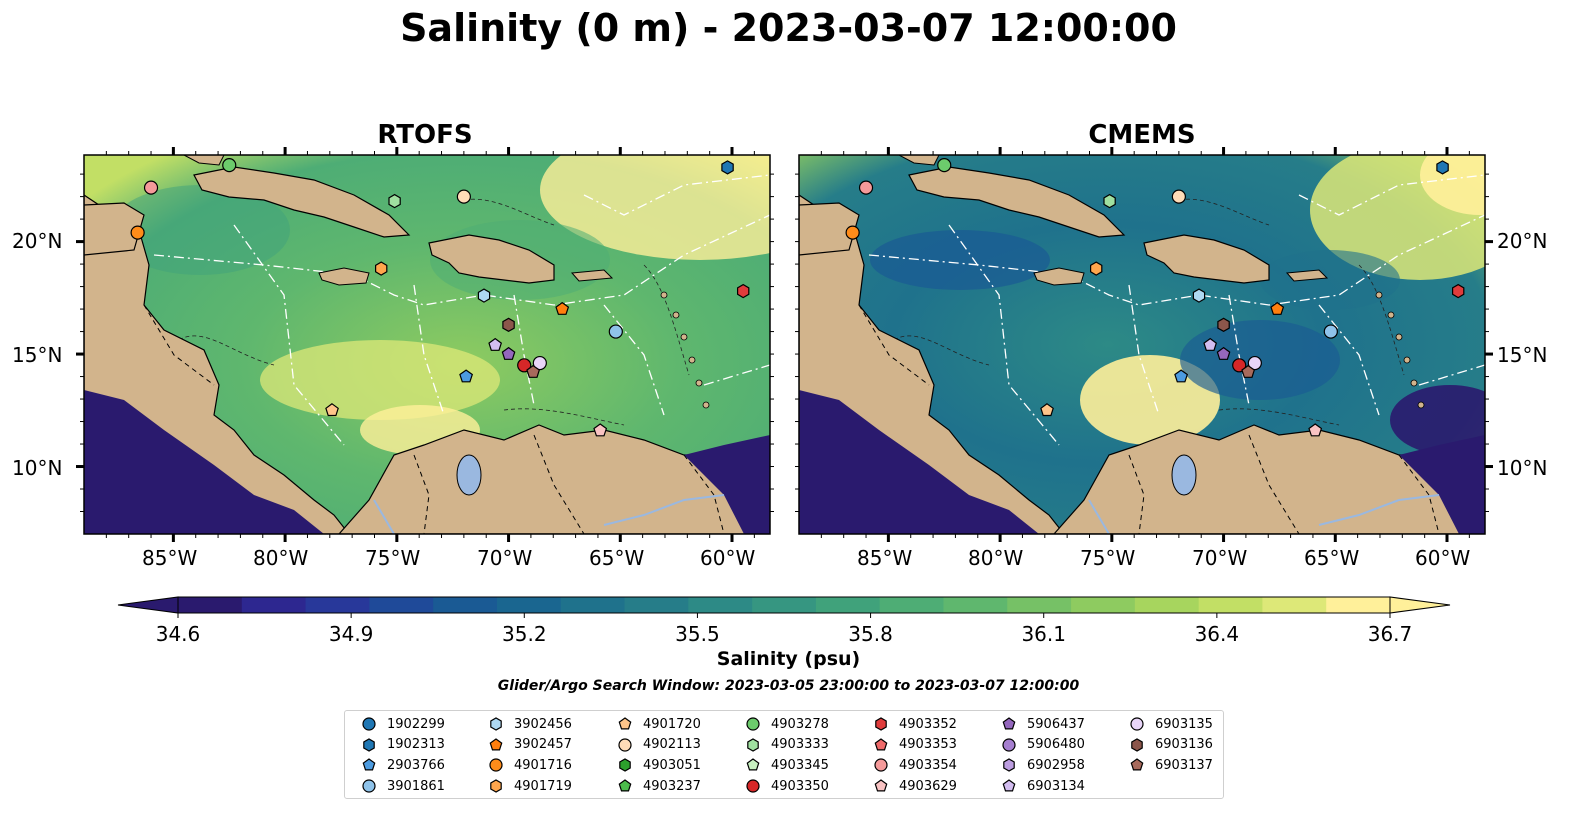 This screenshot has width=1577, height=827. What do you see at coordinates (1184, 765) in the screenshot?
I see `legend-item-label: 6903137` at bounding box center [1184, 765].